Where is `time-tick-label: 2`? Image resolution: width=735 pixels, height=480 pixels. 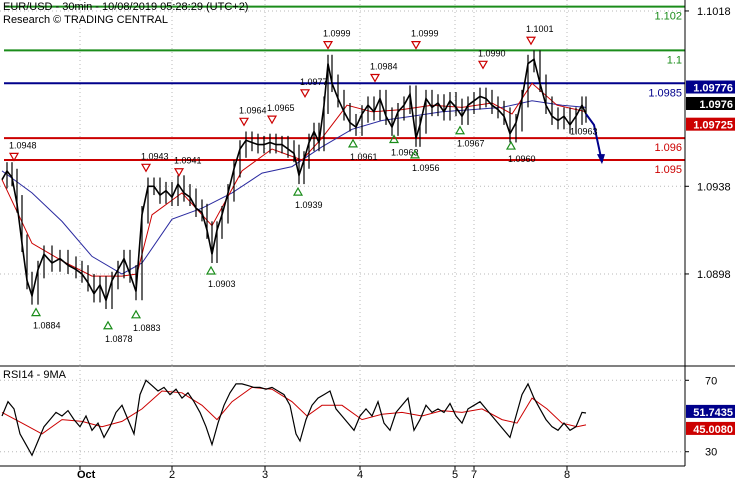
time-tick-label: 2 is located at coordinates (172, 474).